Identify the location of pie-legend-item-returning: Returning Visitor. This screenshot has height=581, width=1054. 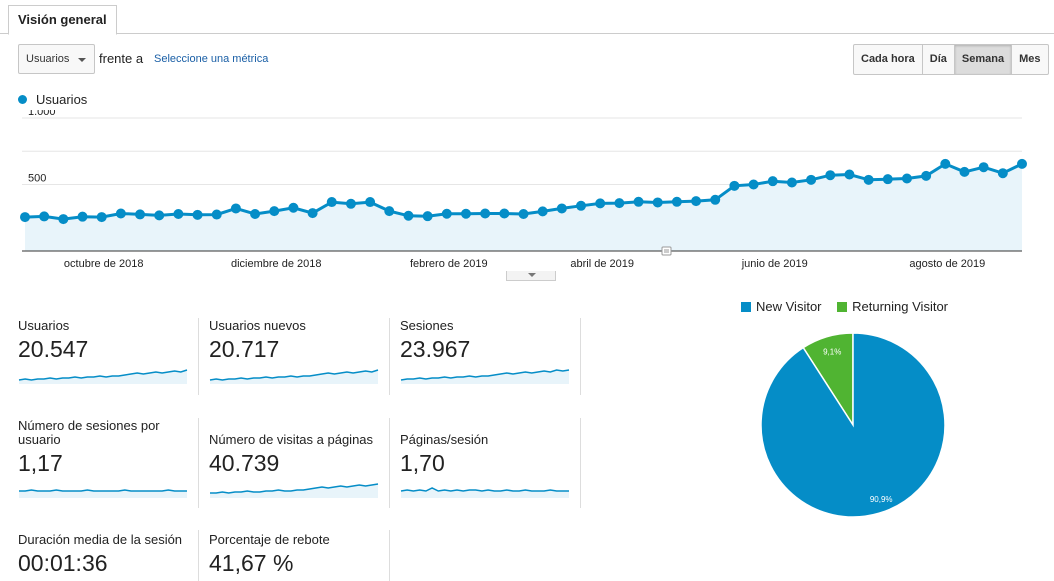
(892, 306).